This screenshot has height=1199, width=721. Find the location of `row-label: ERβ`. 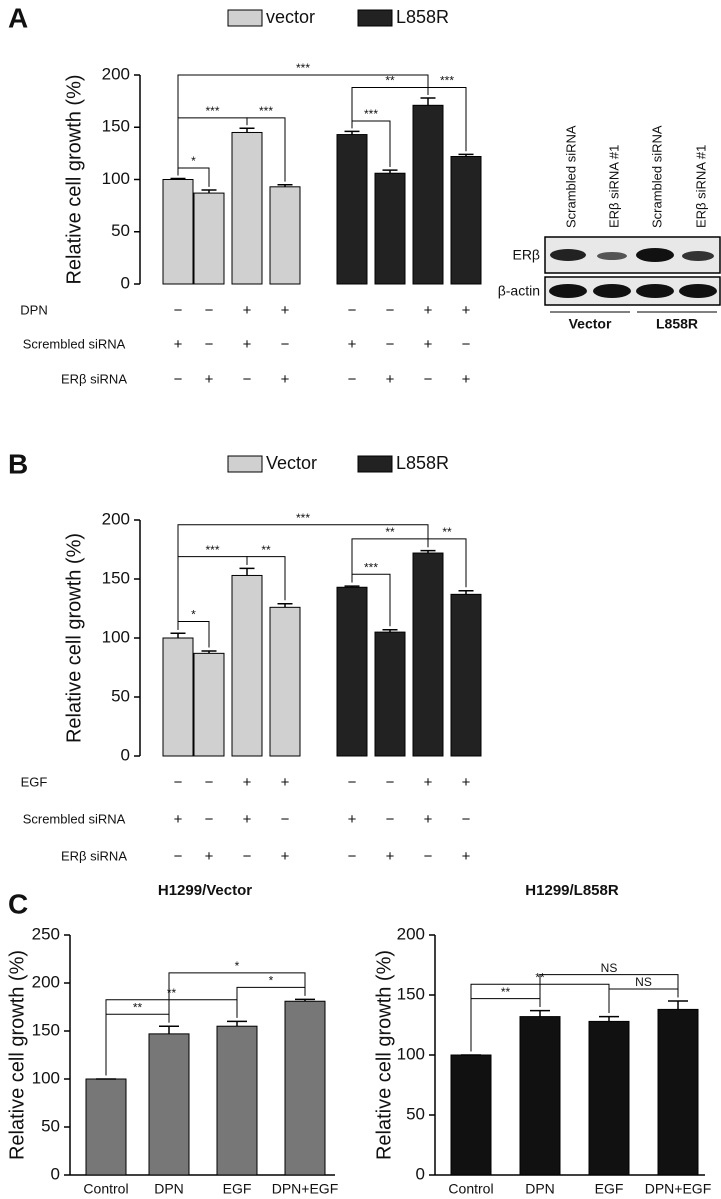

row-label: ERβ is located at coordinates (526, 255).